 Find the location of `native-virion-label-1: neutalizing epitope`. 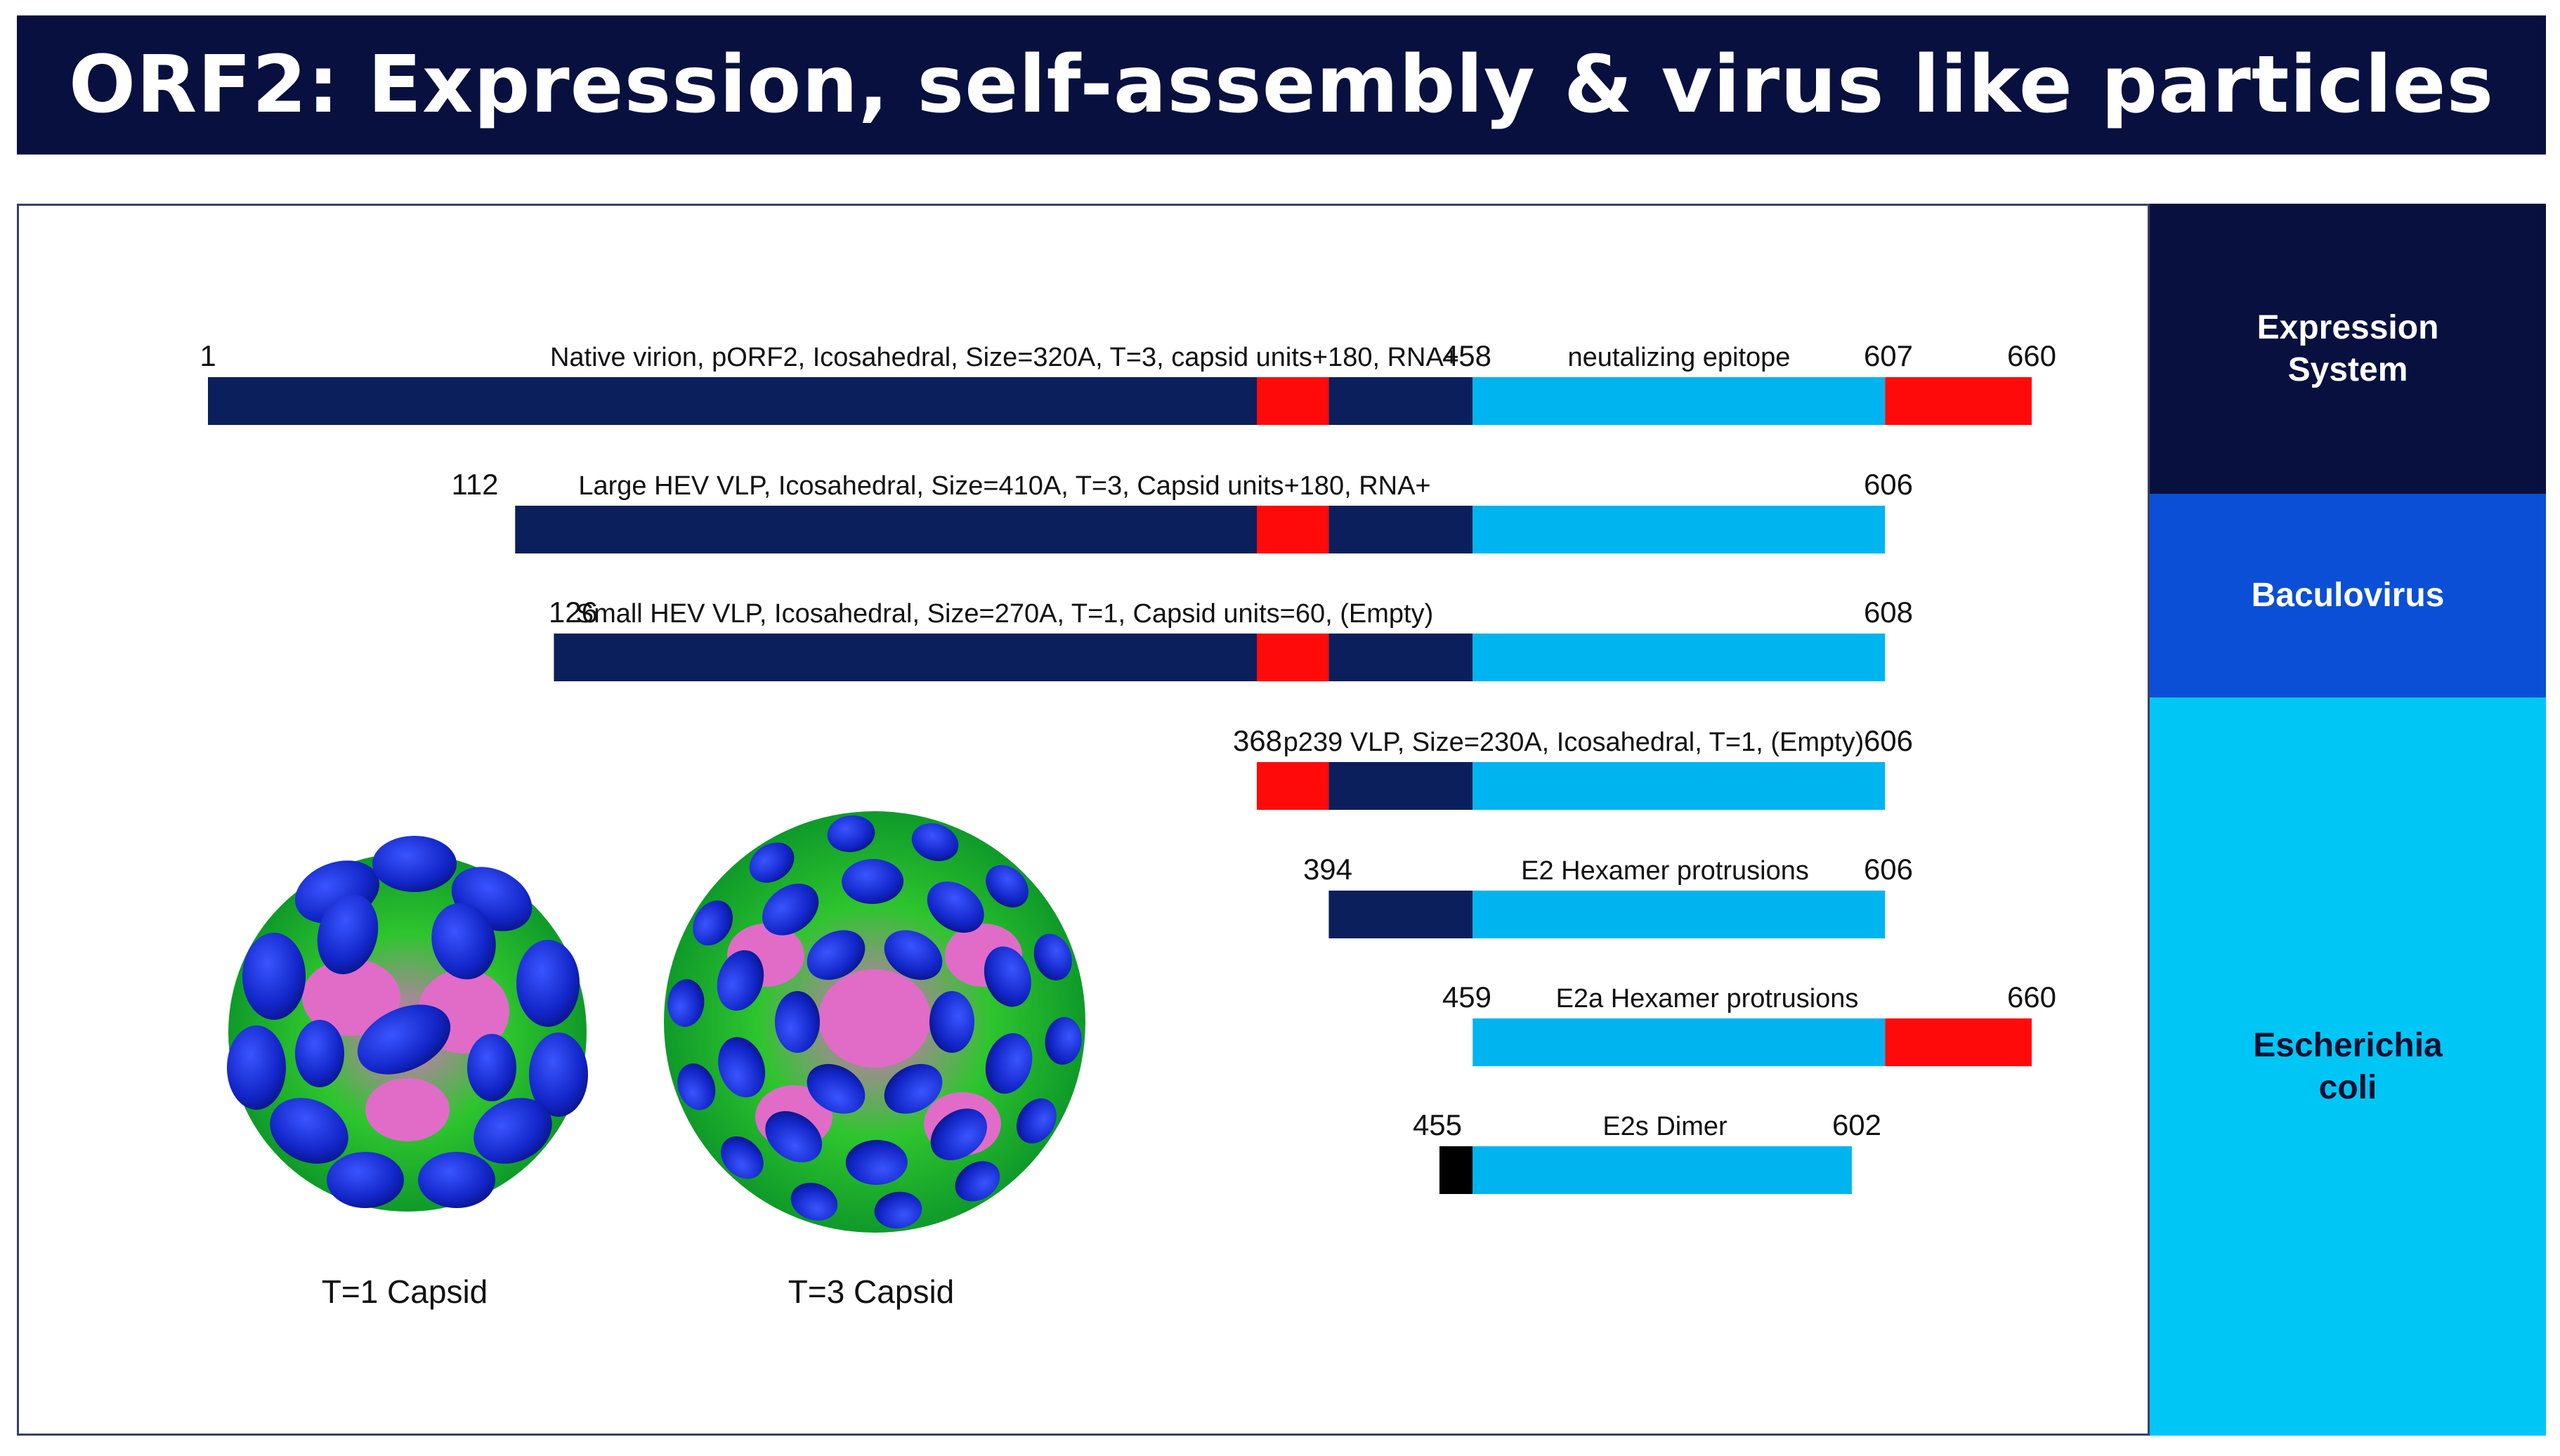

native-virion-label-1: neutalizing epitope is located at coordinates (1679, 357).